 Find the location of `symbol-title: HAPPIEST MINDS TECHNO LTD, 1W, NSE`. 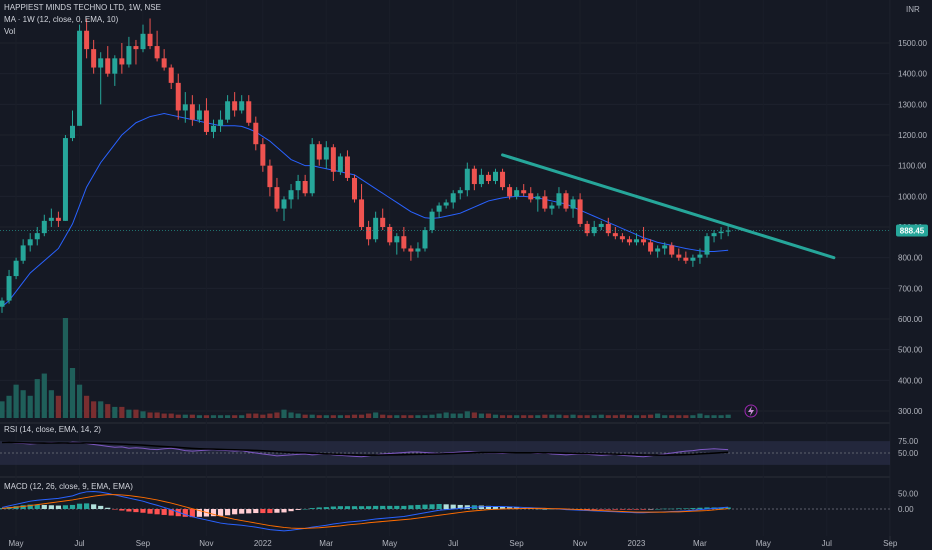

symbol-title: HAPPIEST MINDS TECHNO LTD, 1W, NSE is located at coordinates (82, 7).